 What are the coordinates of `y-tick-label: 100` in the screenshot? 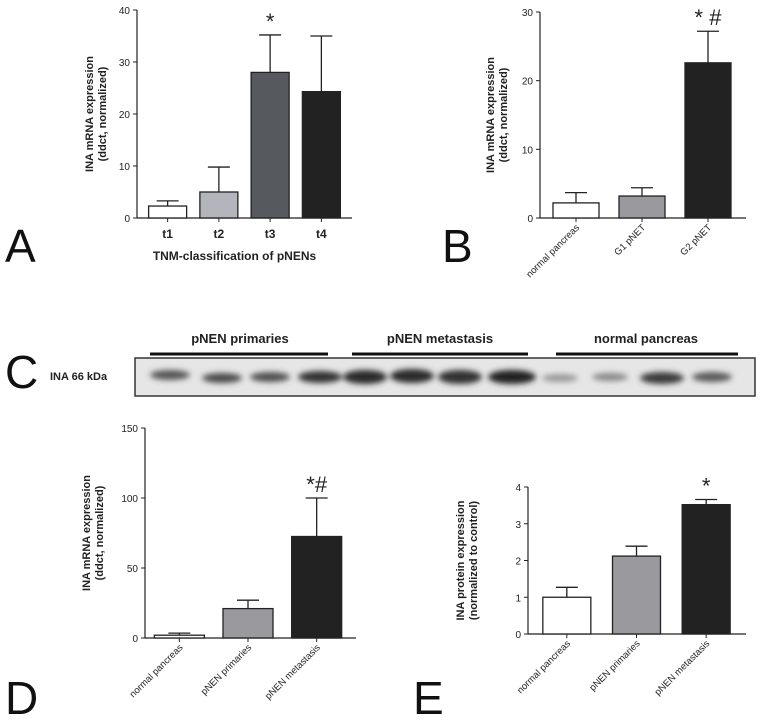 It's located at (129, 499).